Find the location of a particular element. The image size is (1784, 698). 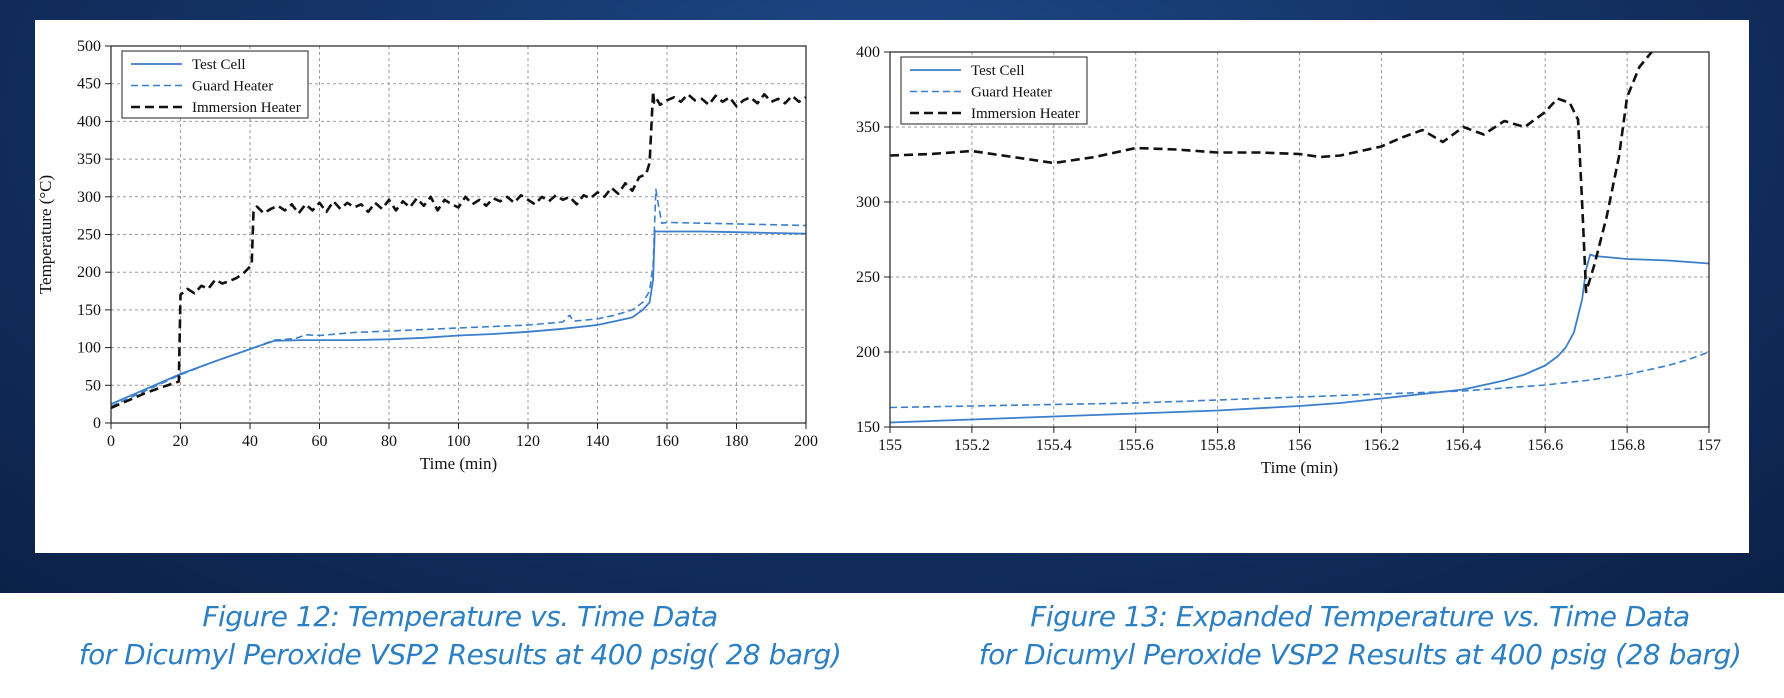

x-tick-label: 40 is located at coordinates (250, 441).